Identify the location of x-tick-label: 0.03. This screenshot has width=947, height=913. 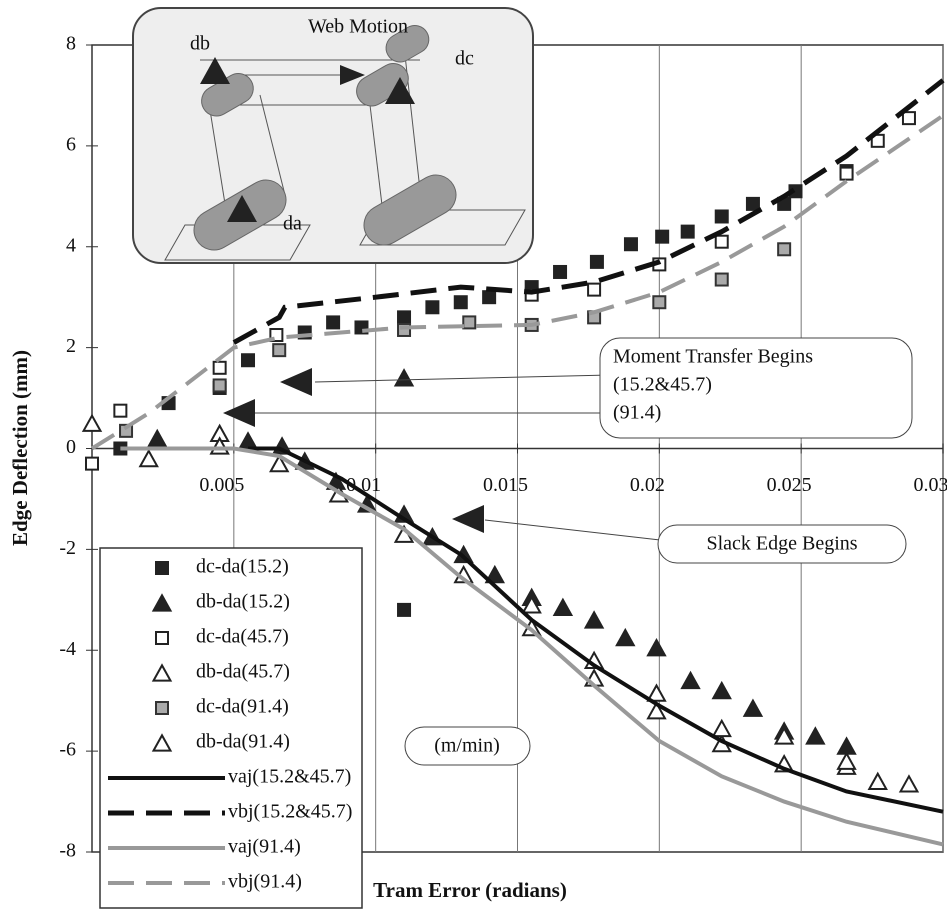
(930, 485).